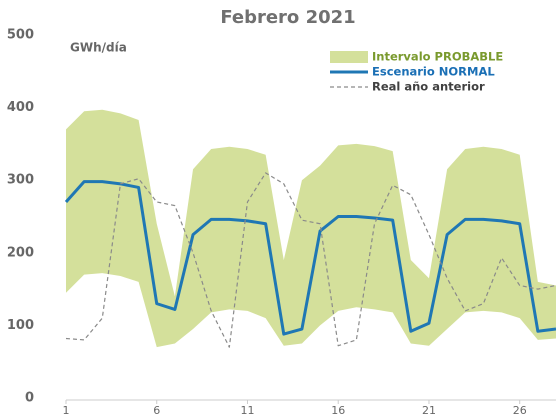 Image resolution: width=556 pixels, height=417 pixels. Describe the element at coordinates (20, 252) in the screenshot. I see `y-tick-label: 200` at that location.